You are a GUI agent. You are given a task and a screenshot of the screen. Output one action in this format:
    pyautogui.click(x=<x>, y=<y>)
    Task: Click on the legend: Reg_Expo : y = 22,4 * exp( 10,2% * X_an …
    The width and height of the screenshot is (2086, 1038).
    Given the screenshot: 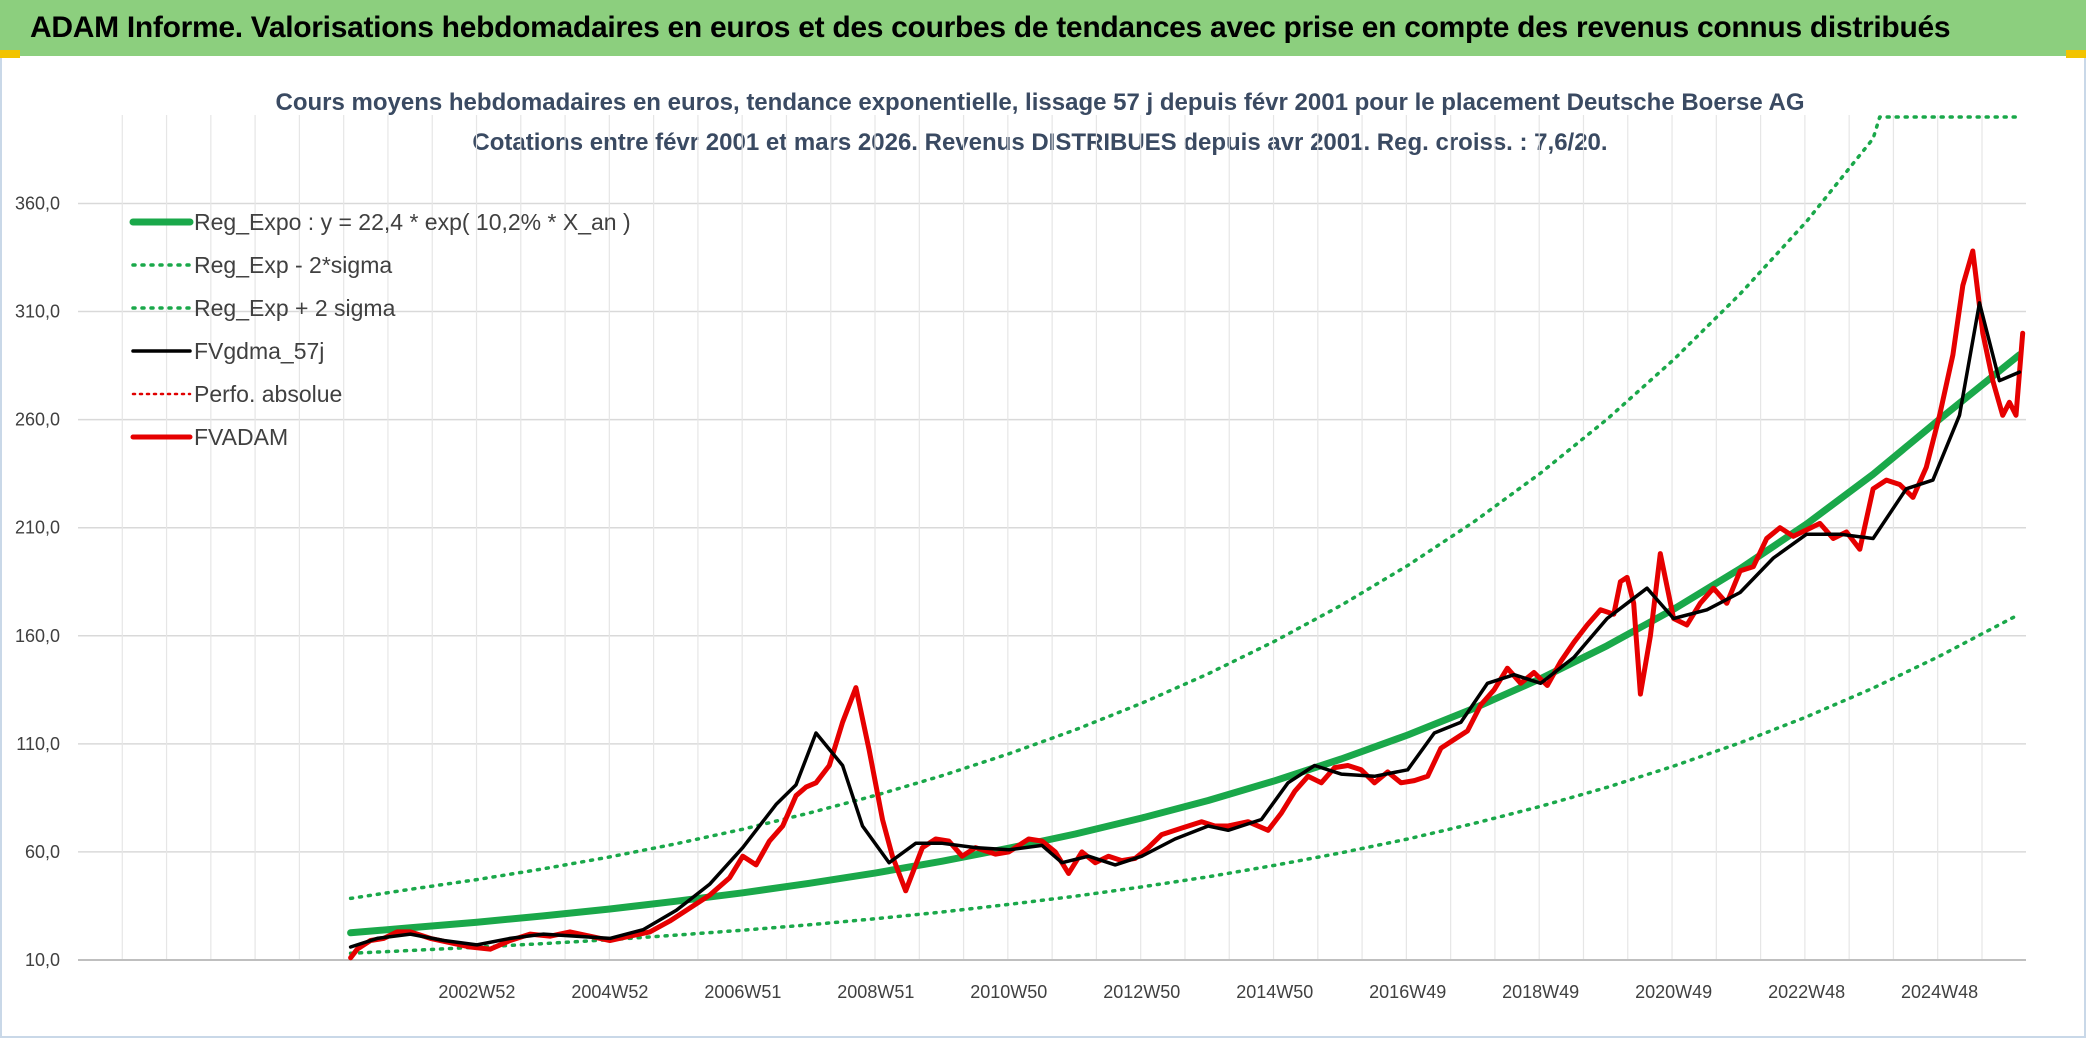 What is the action you would take?
    pyautogui.click(x=380, y=329)
    